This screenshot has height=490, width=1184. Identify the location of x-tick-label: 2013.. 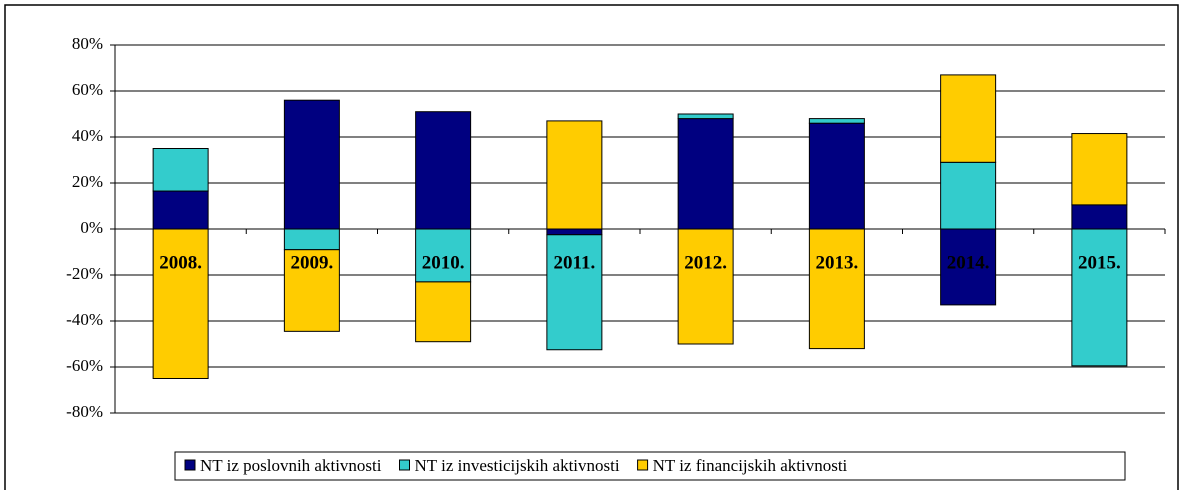
(837, 262).